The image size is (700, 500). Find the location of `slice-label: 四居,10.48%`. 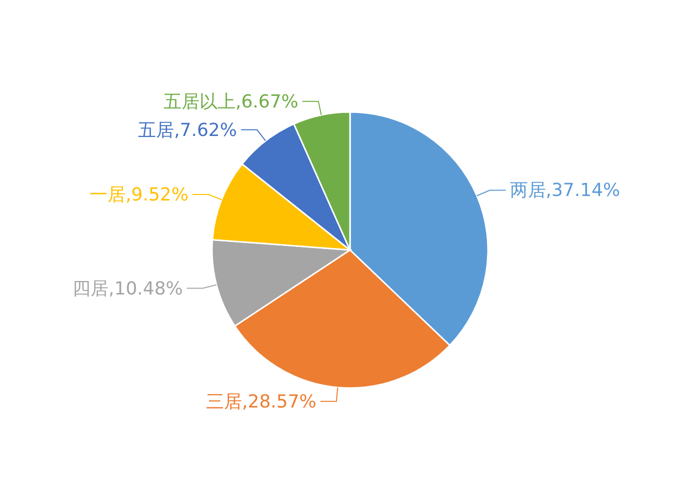

slice-label: 四居,10.48% is located at coordinates (127, 289).